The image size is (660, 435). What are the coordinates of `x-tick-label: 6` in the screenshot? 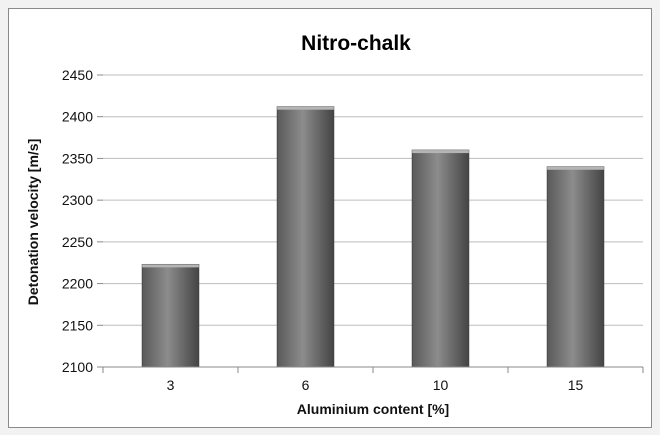 It's located at (306, 385).